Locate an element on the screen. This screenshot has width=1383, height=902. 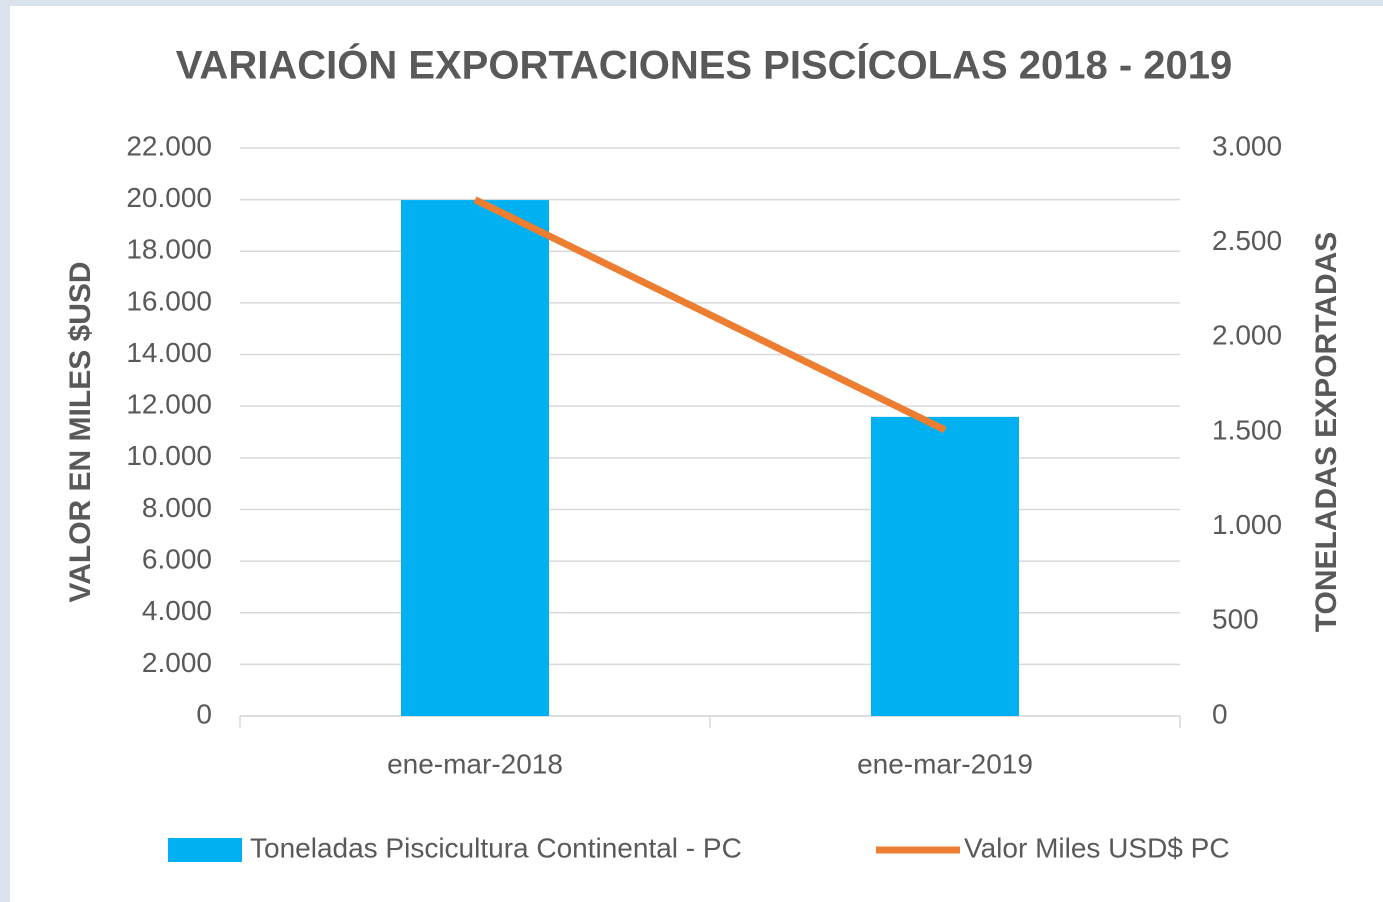
y2-tick-label: 2.500 is located at coordinates (1247, 240).